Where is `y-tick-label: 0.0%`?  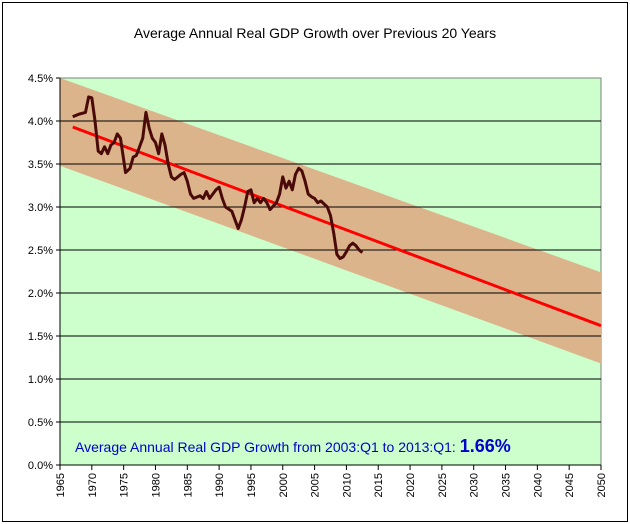 y-tick-label: 0.0% is located at coordinates (40, 466).